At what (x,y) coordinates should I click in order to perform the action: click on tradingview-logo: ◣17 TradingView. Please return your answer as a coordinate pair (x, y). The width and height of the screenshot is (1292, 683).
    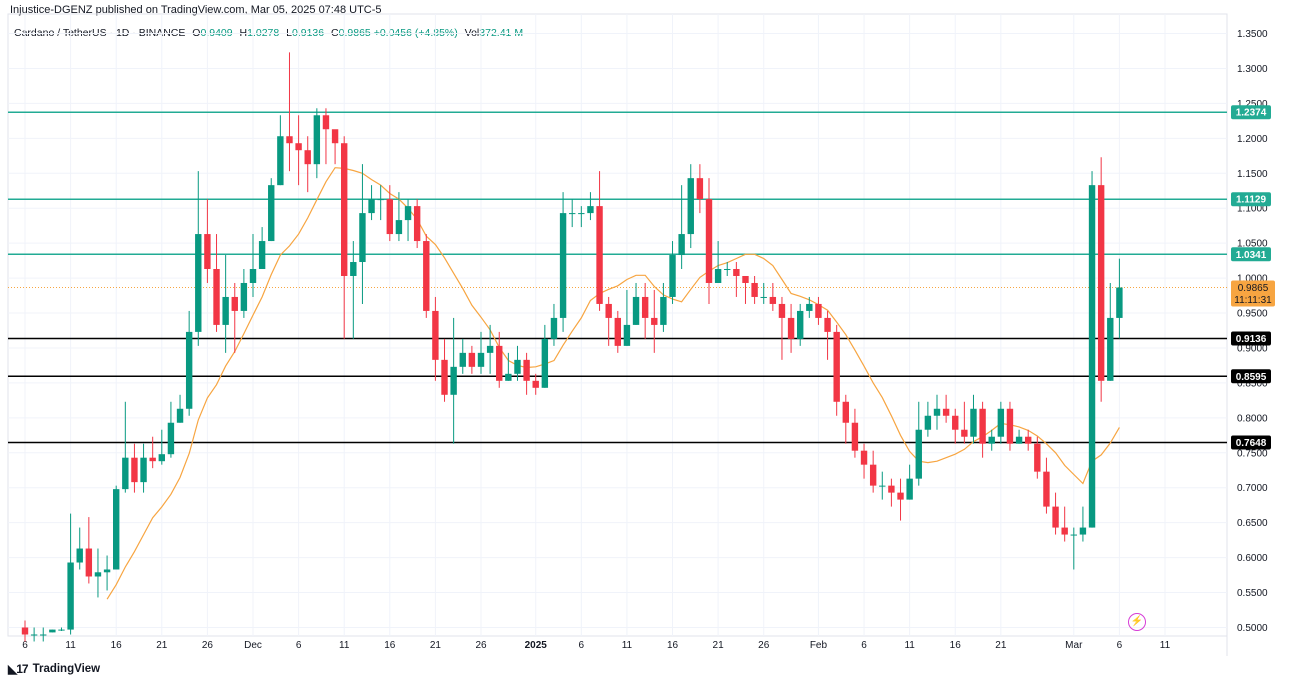
    Looking at the image, I should click on (54, 669).